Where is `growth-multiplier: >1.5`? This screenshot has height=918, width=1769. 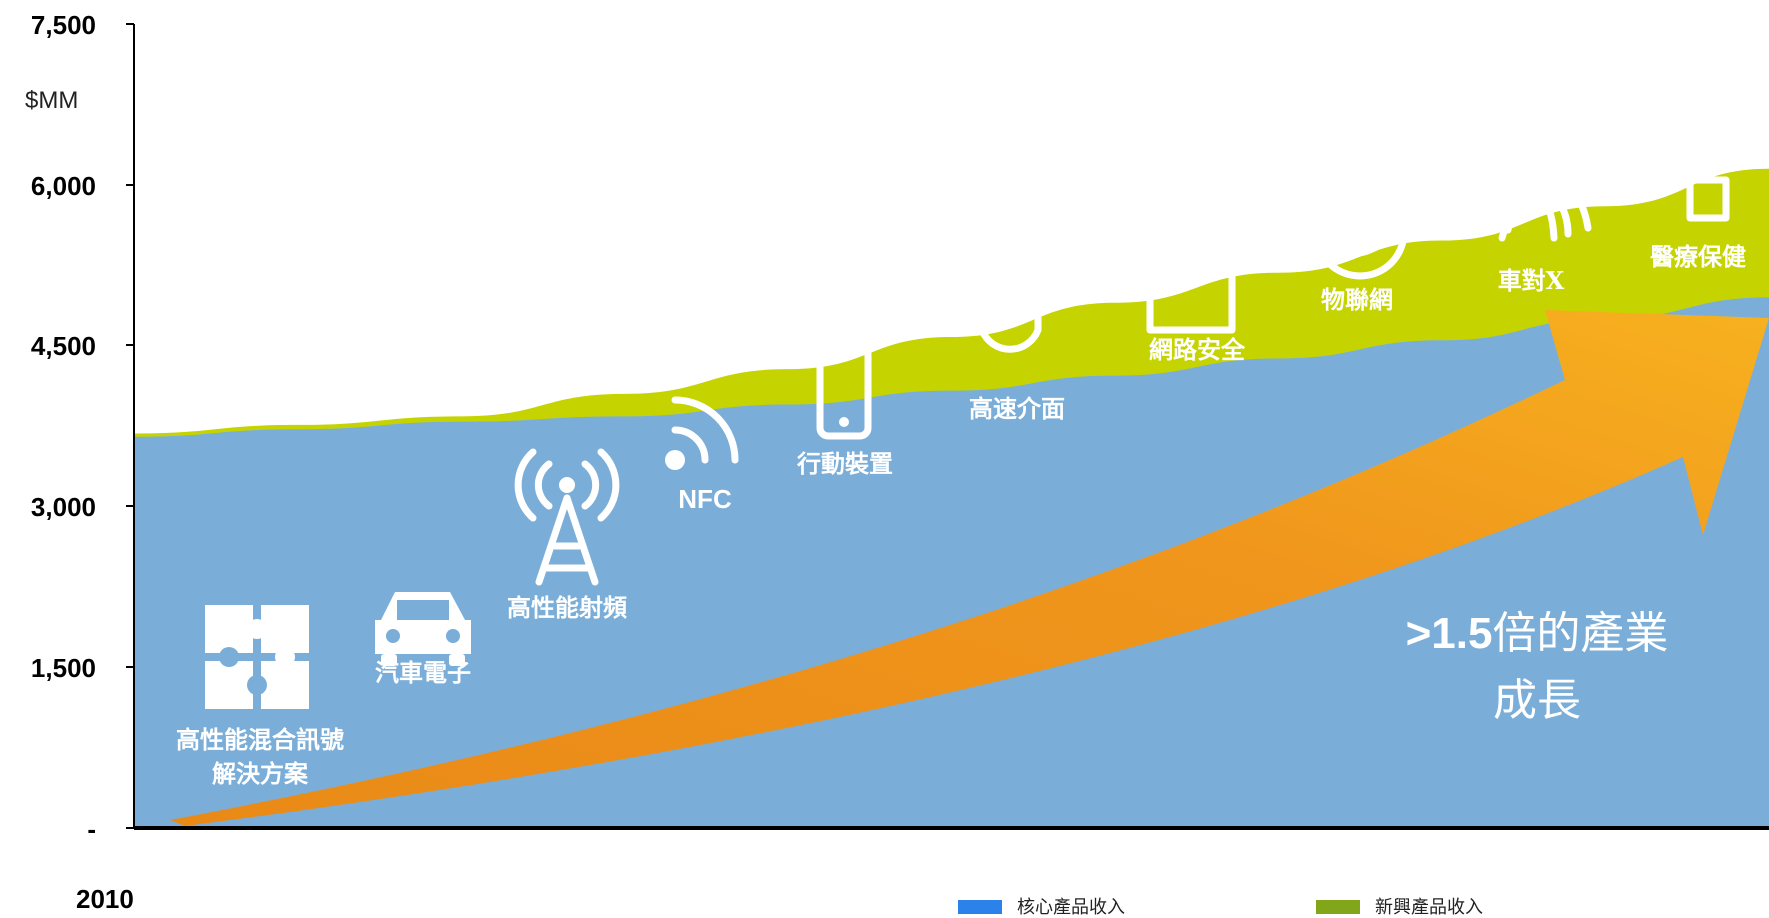
growth-multiplier: >1.5 is located at coordinates (1449, 633).